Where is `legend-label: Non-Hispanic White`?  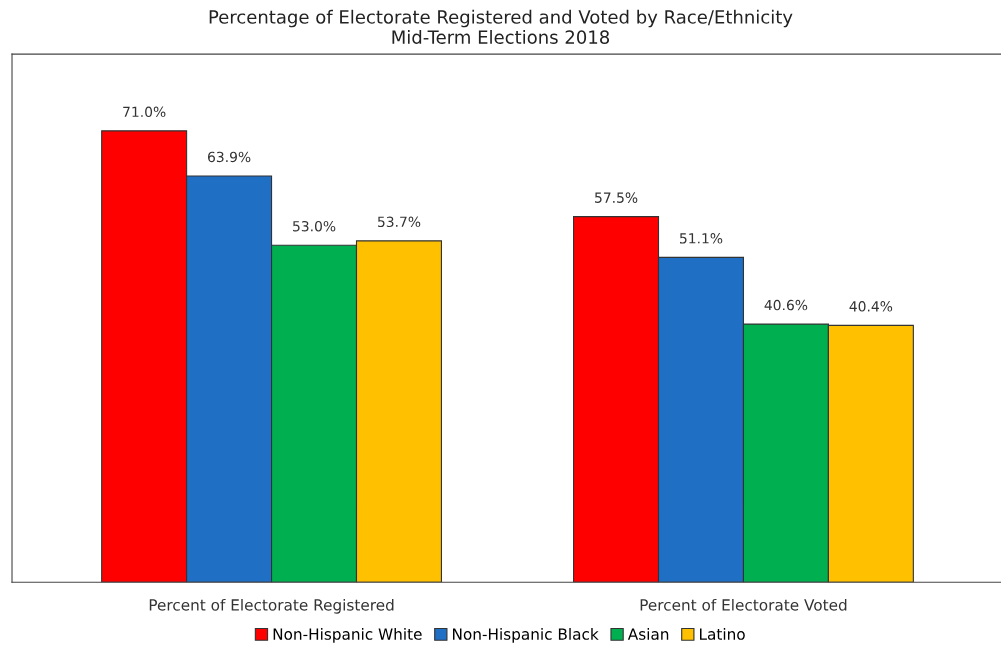
legend-label: Non-Hispanic White is located at coordinates (347, 635).